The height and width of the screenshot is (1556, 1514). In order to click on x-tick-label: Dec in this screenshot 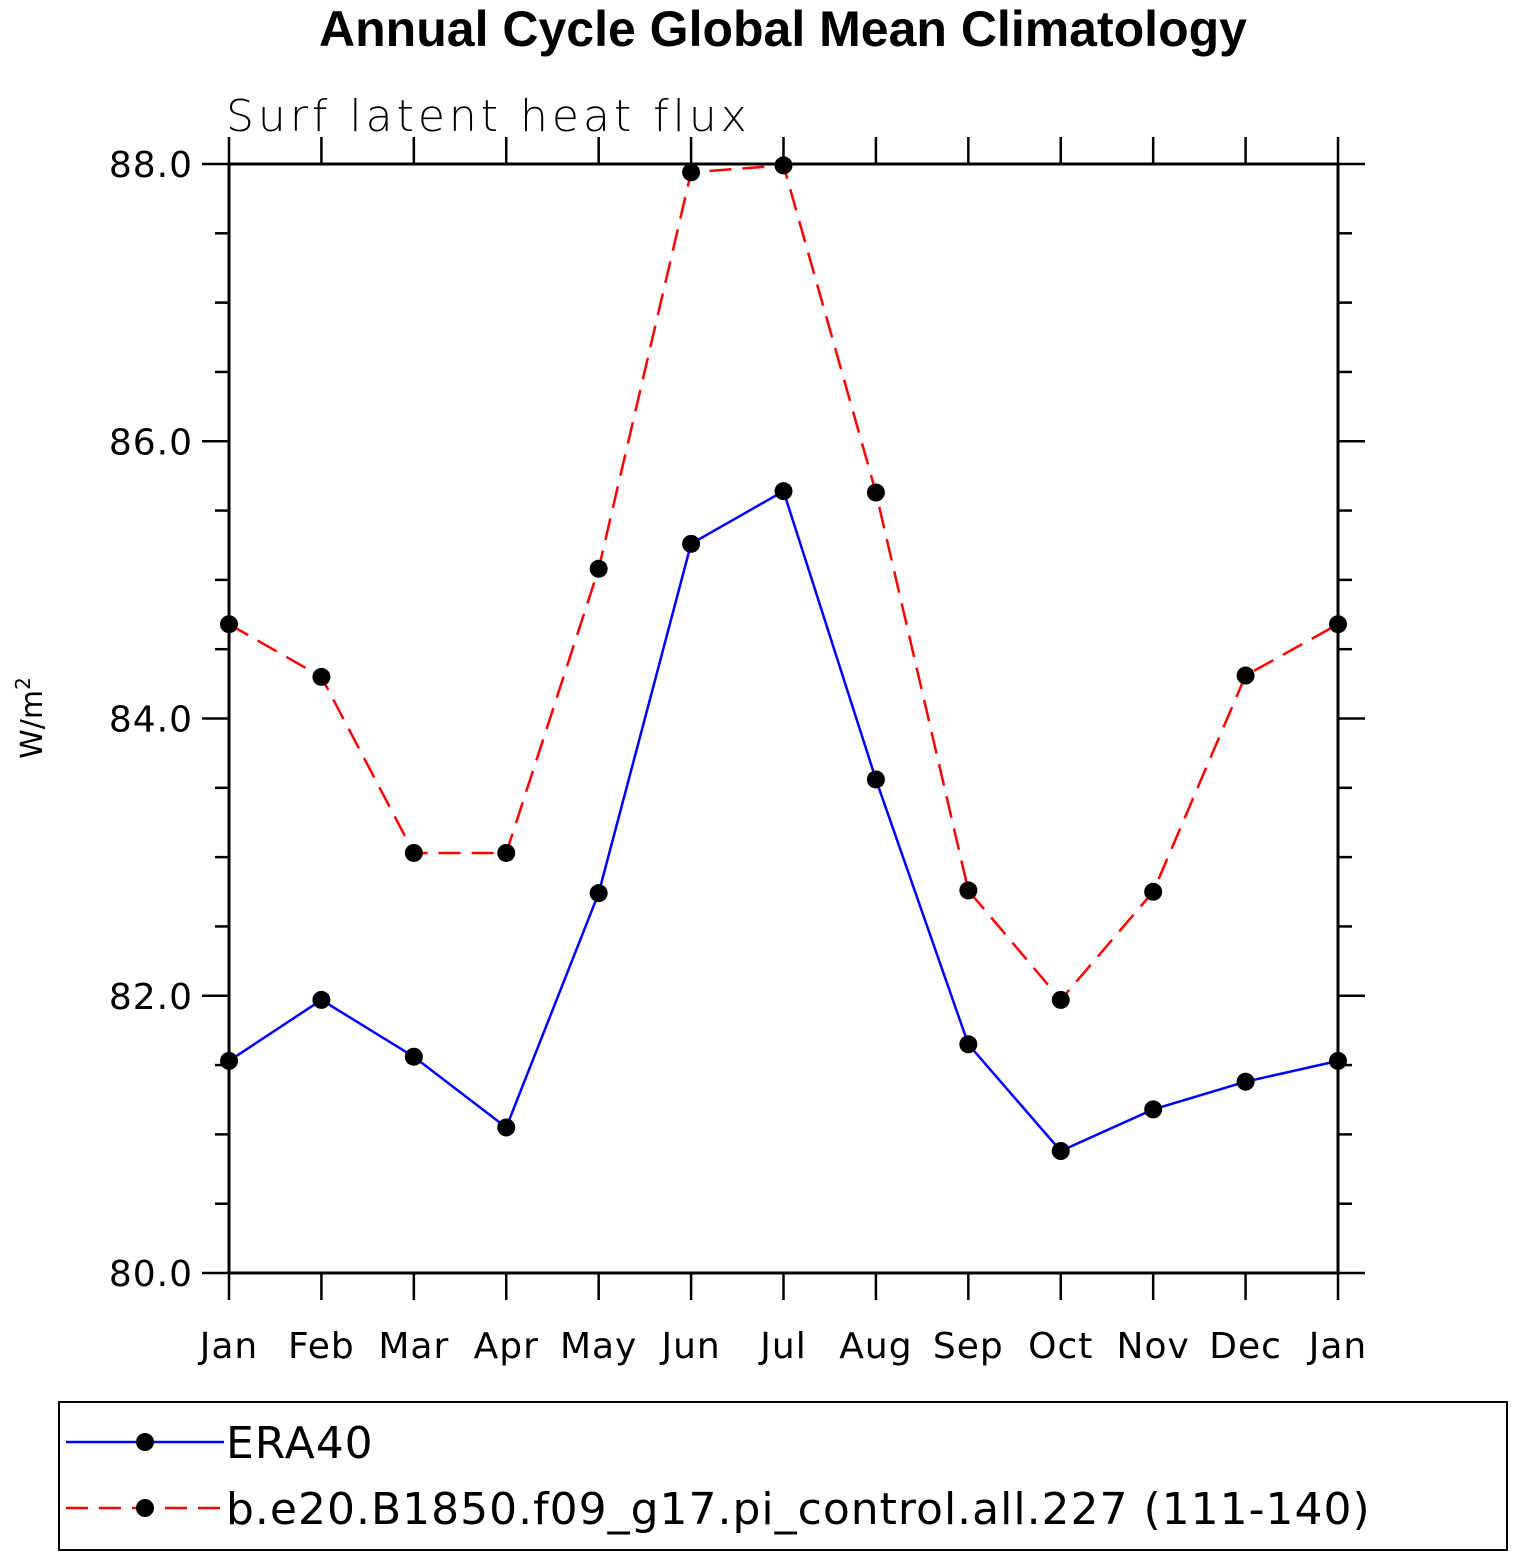, I will do `click(1245, 1346)`.